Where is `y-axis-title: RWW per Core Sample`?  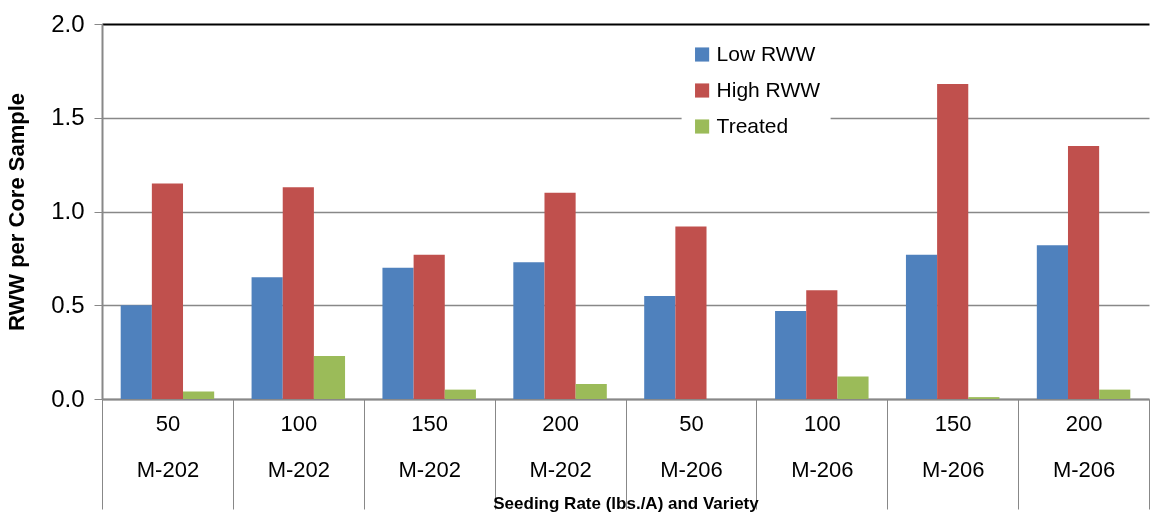 y-axis-title: RWW per Core Sample is located at coordinates (17, 212).